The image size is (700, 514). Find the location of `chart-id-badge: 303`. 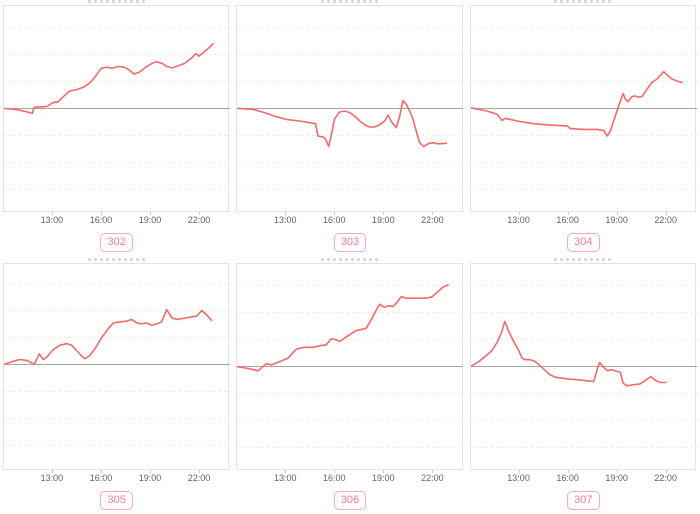

chart-id-badge: 303 is located at coordinates (350, 242).